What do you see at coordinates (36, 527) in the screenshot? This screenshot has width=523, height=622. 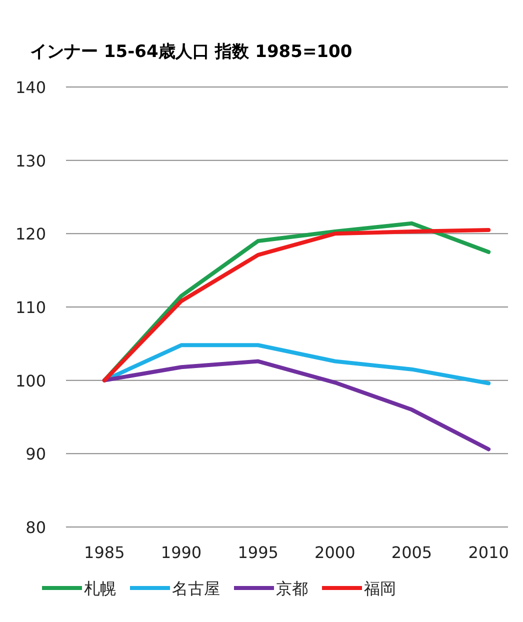 I see `y-tick-label: 80` at bounding box center [36, 527].